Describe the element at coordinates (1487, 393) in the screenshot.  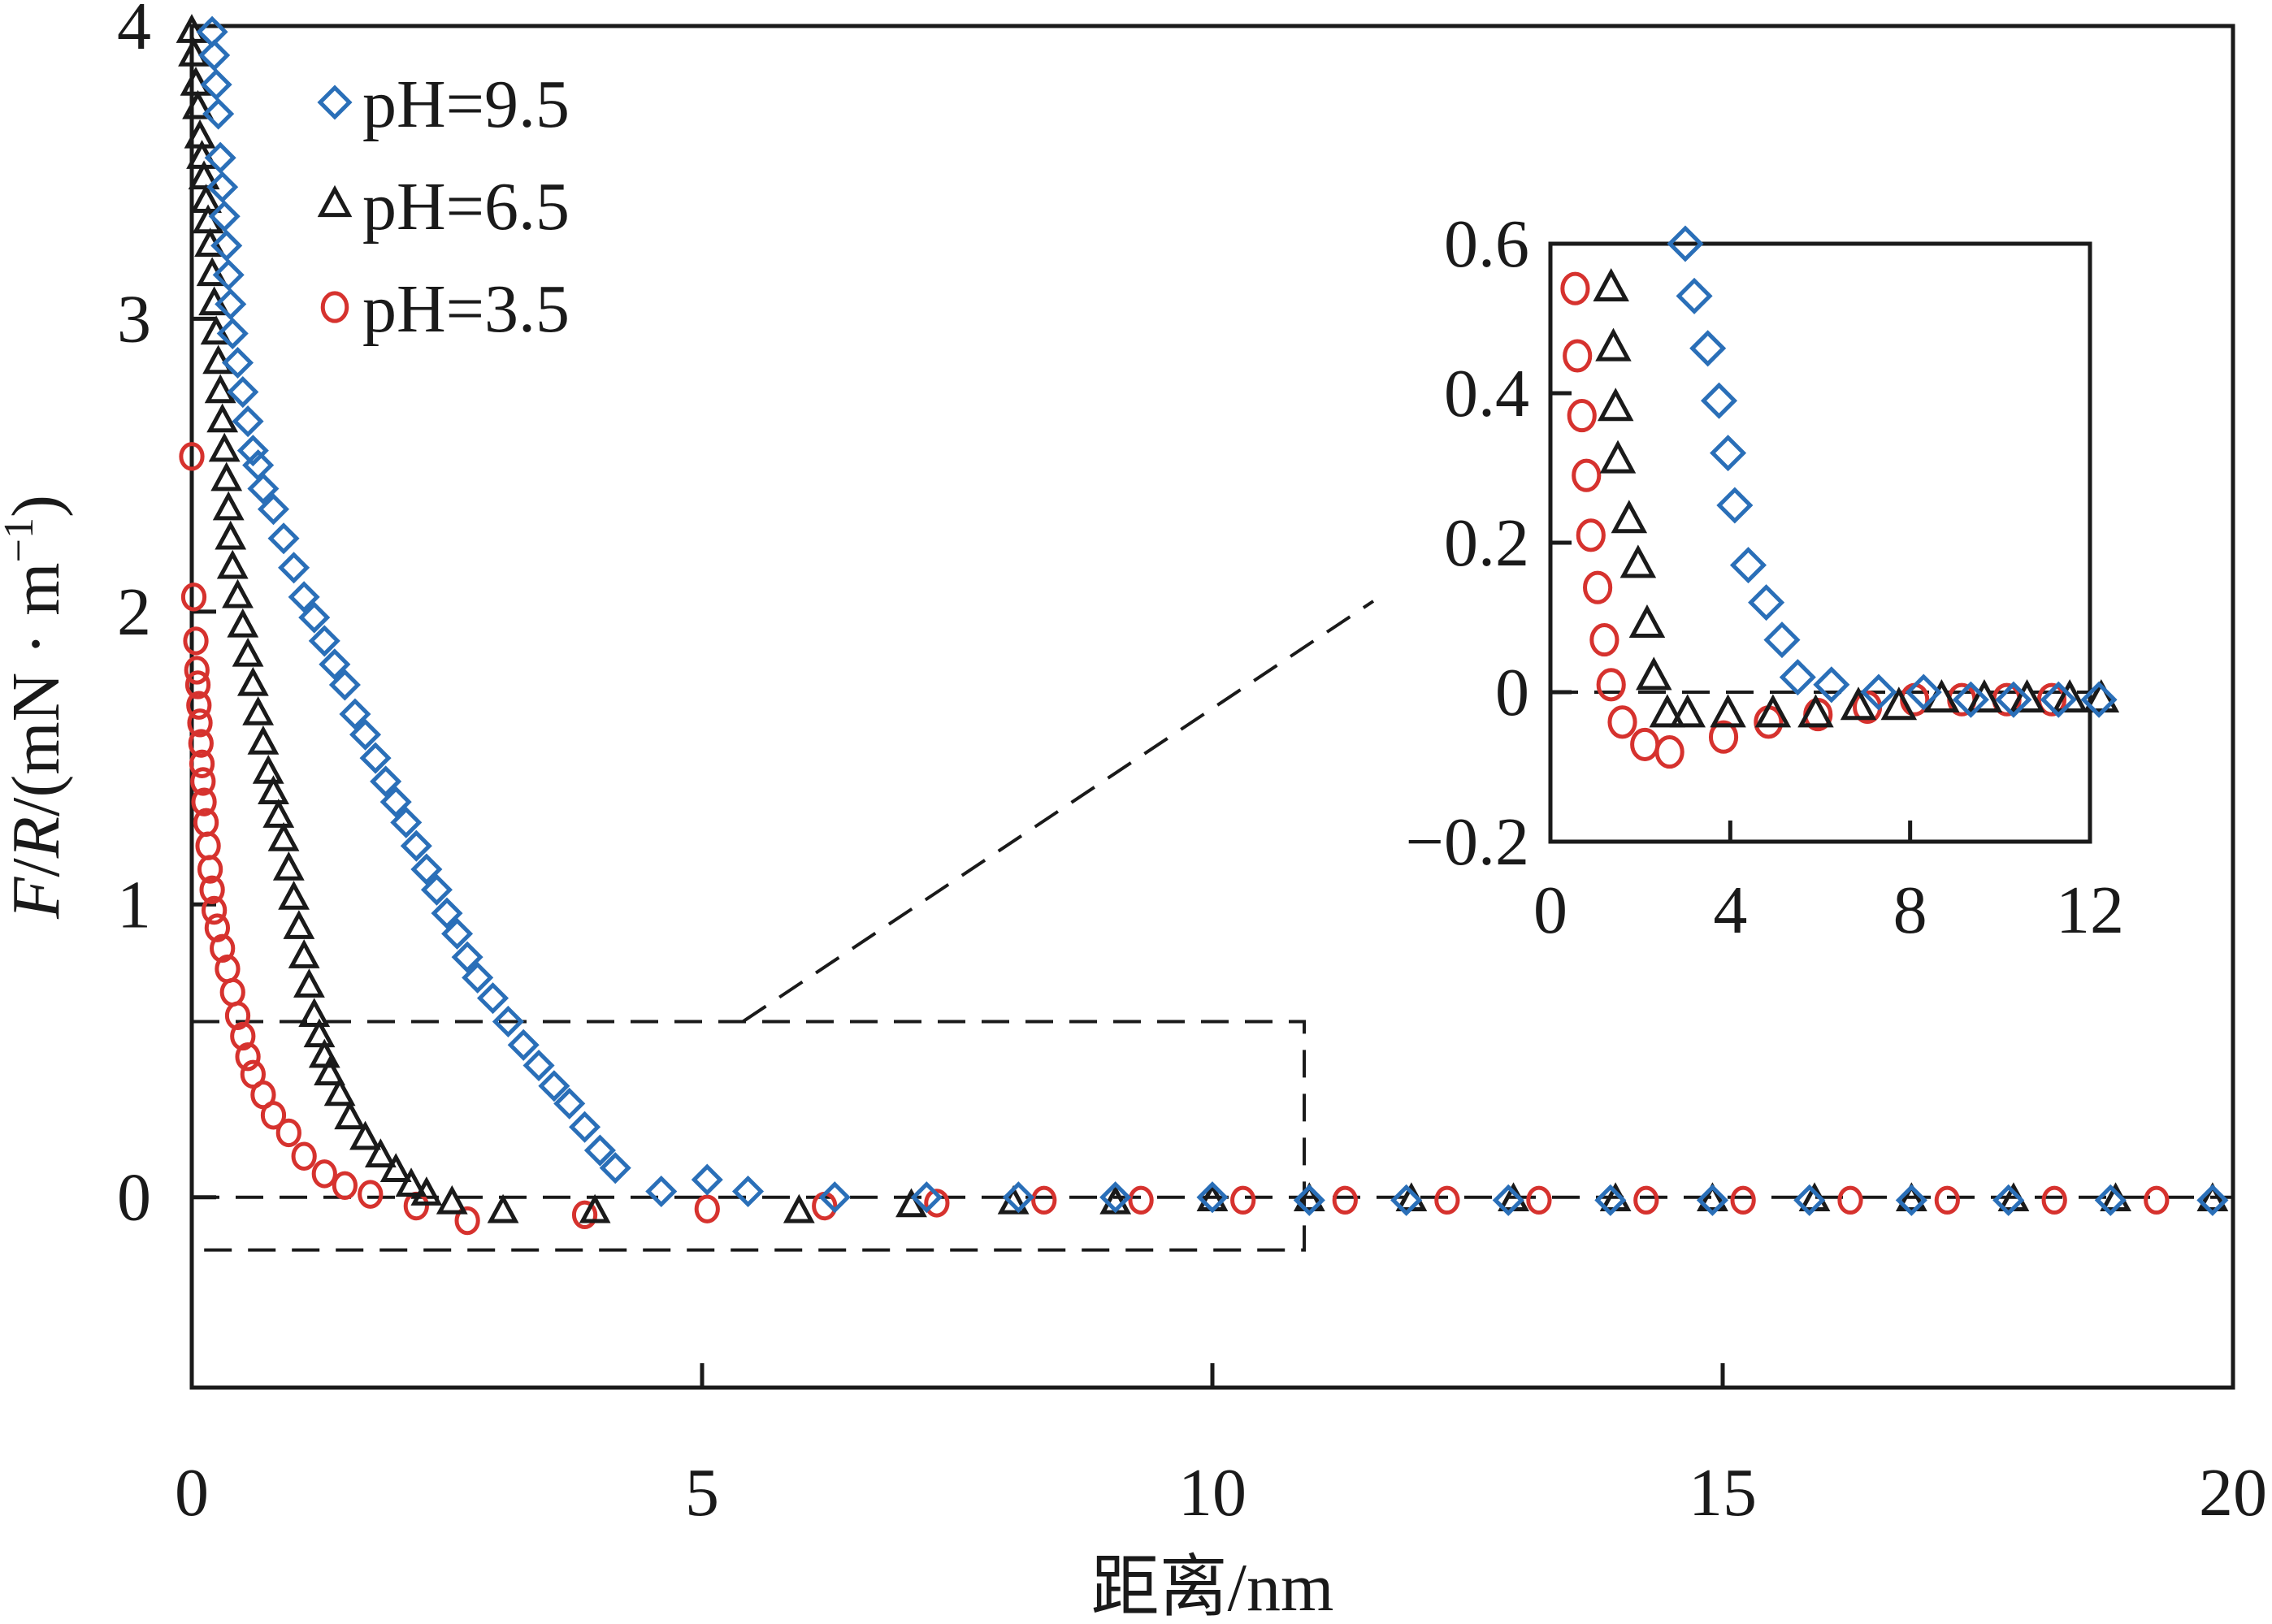
I see `inset-y-tick-label: 0.4` at that location.